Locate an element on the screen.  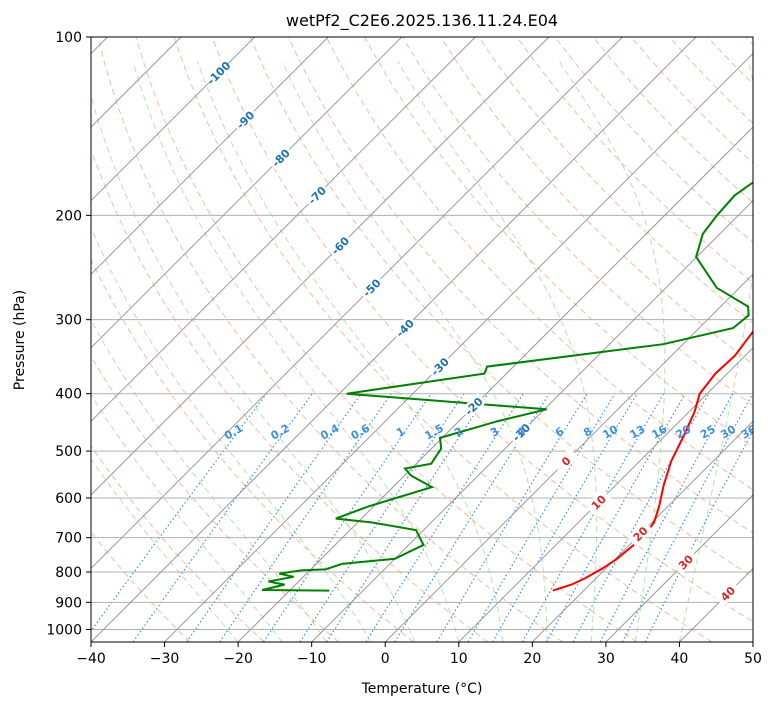
y-tick-label: 400 is located at coordinates (68, 395).